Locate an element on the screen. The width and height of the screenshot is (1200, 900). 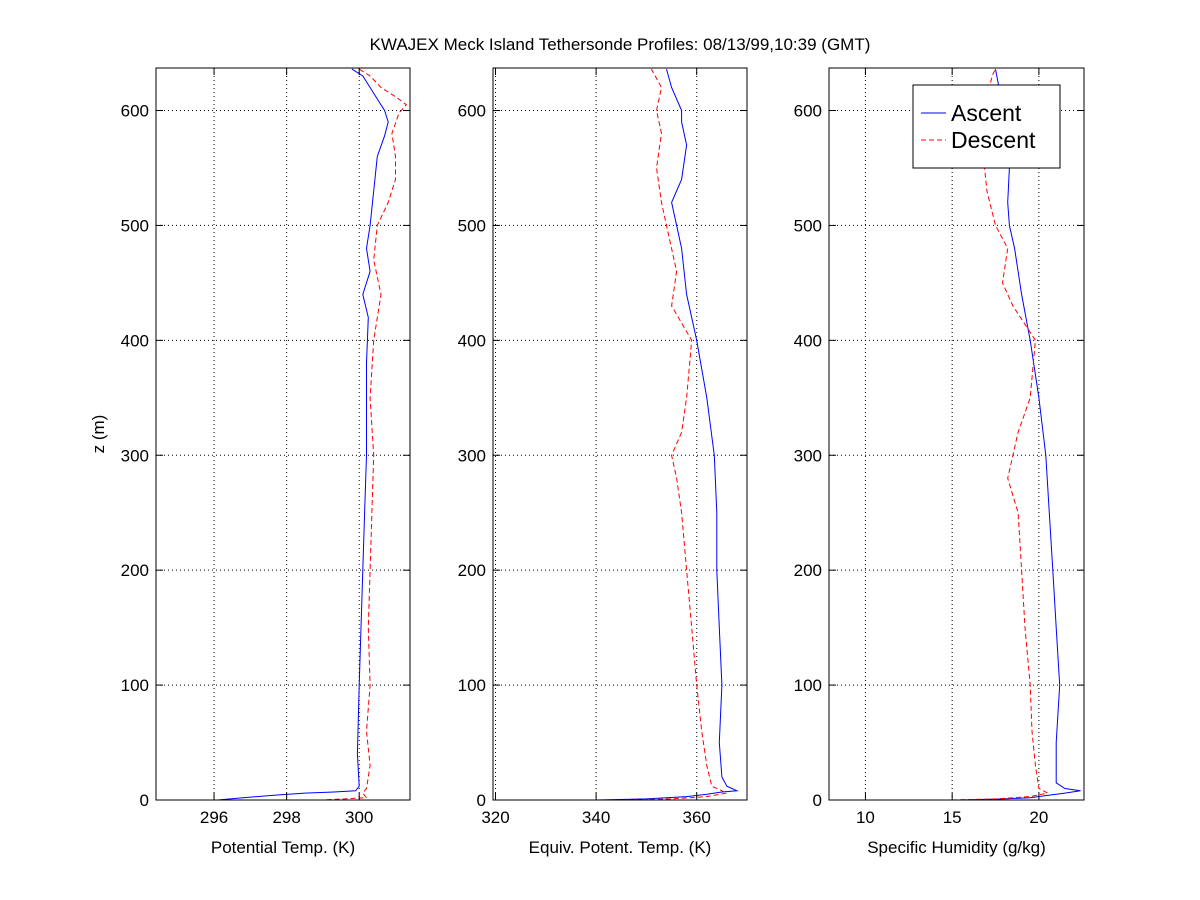
series-line-ascent is located at coordinates (629, 434).